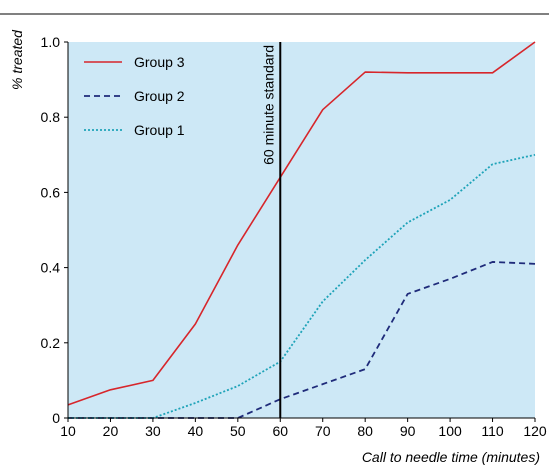  I want to click on x-tick-label: 40, so click(196, 431).